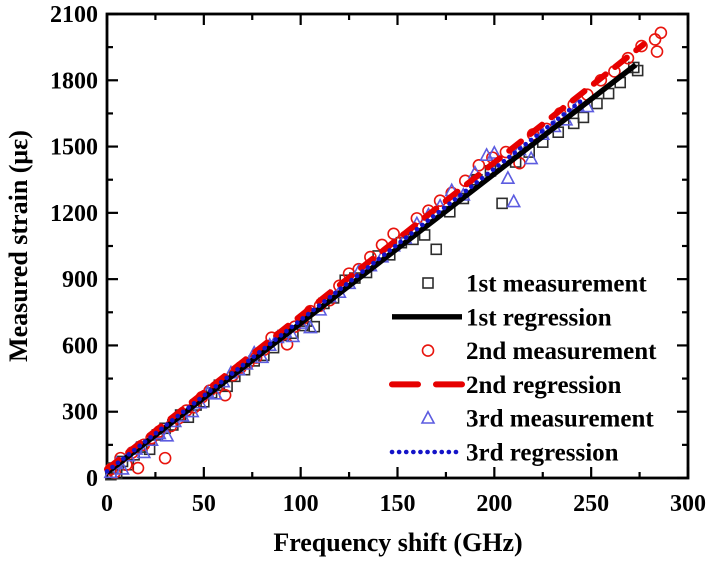  What do you see at coordinates (688, 504) in the screenshot?
I see `x-tick-label: 300` at bounding box center [688, 504].